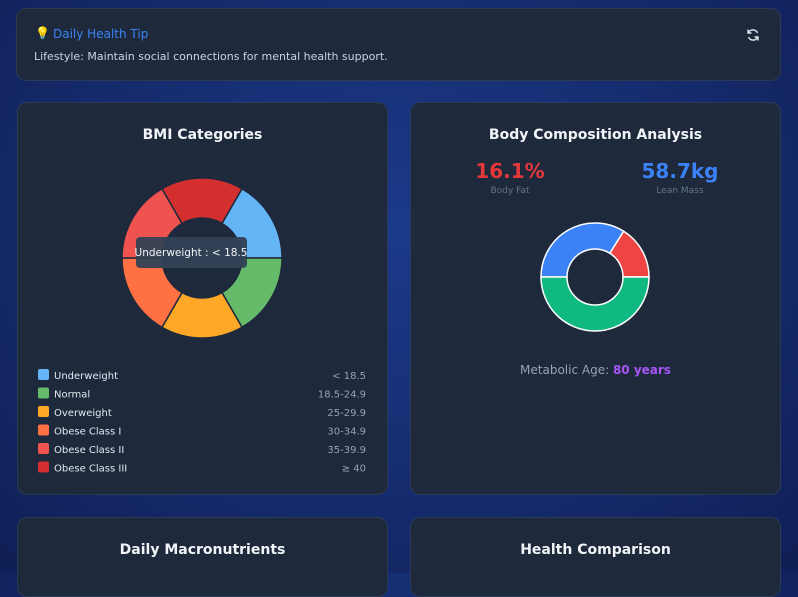  I want to click on legend-range: 18.5-24.9, so click(342, 395).